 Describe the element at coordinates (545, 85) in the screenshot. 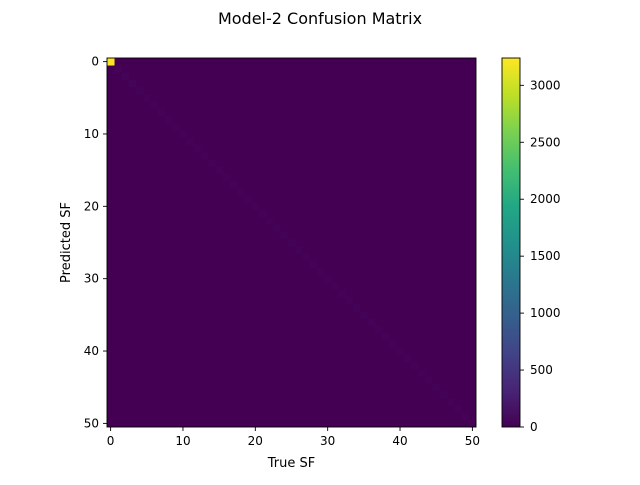

I see `colorbar-tick-label: 3000` at that location.